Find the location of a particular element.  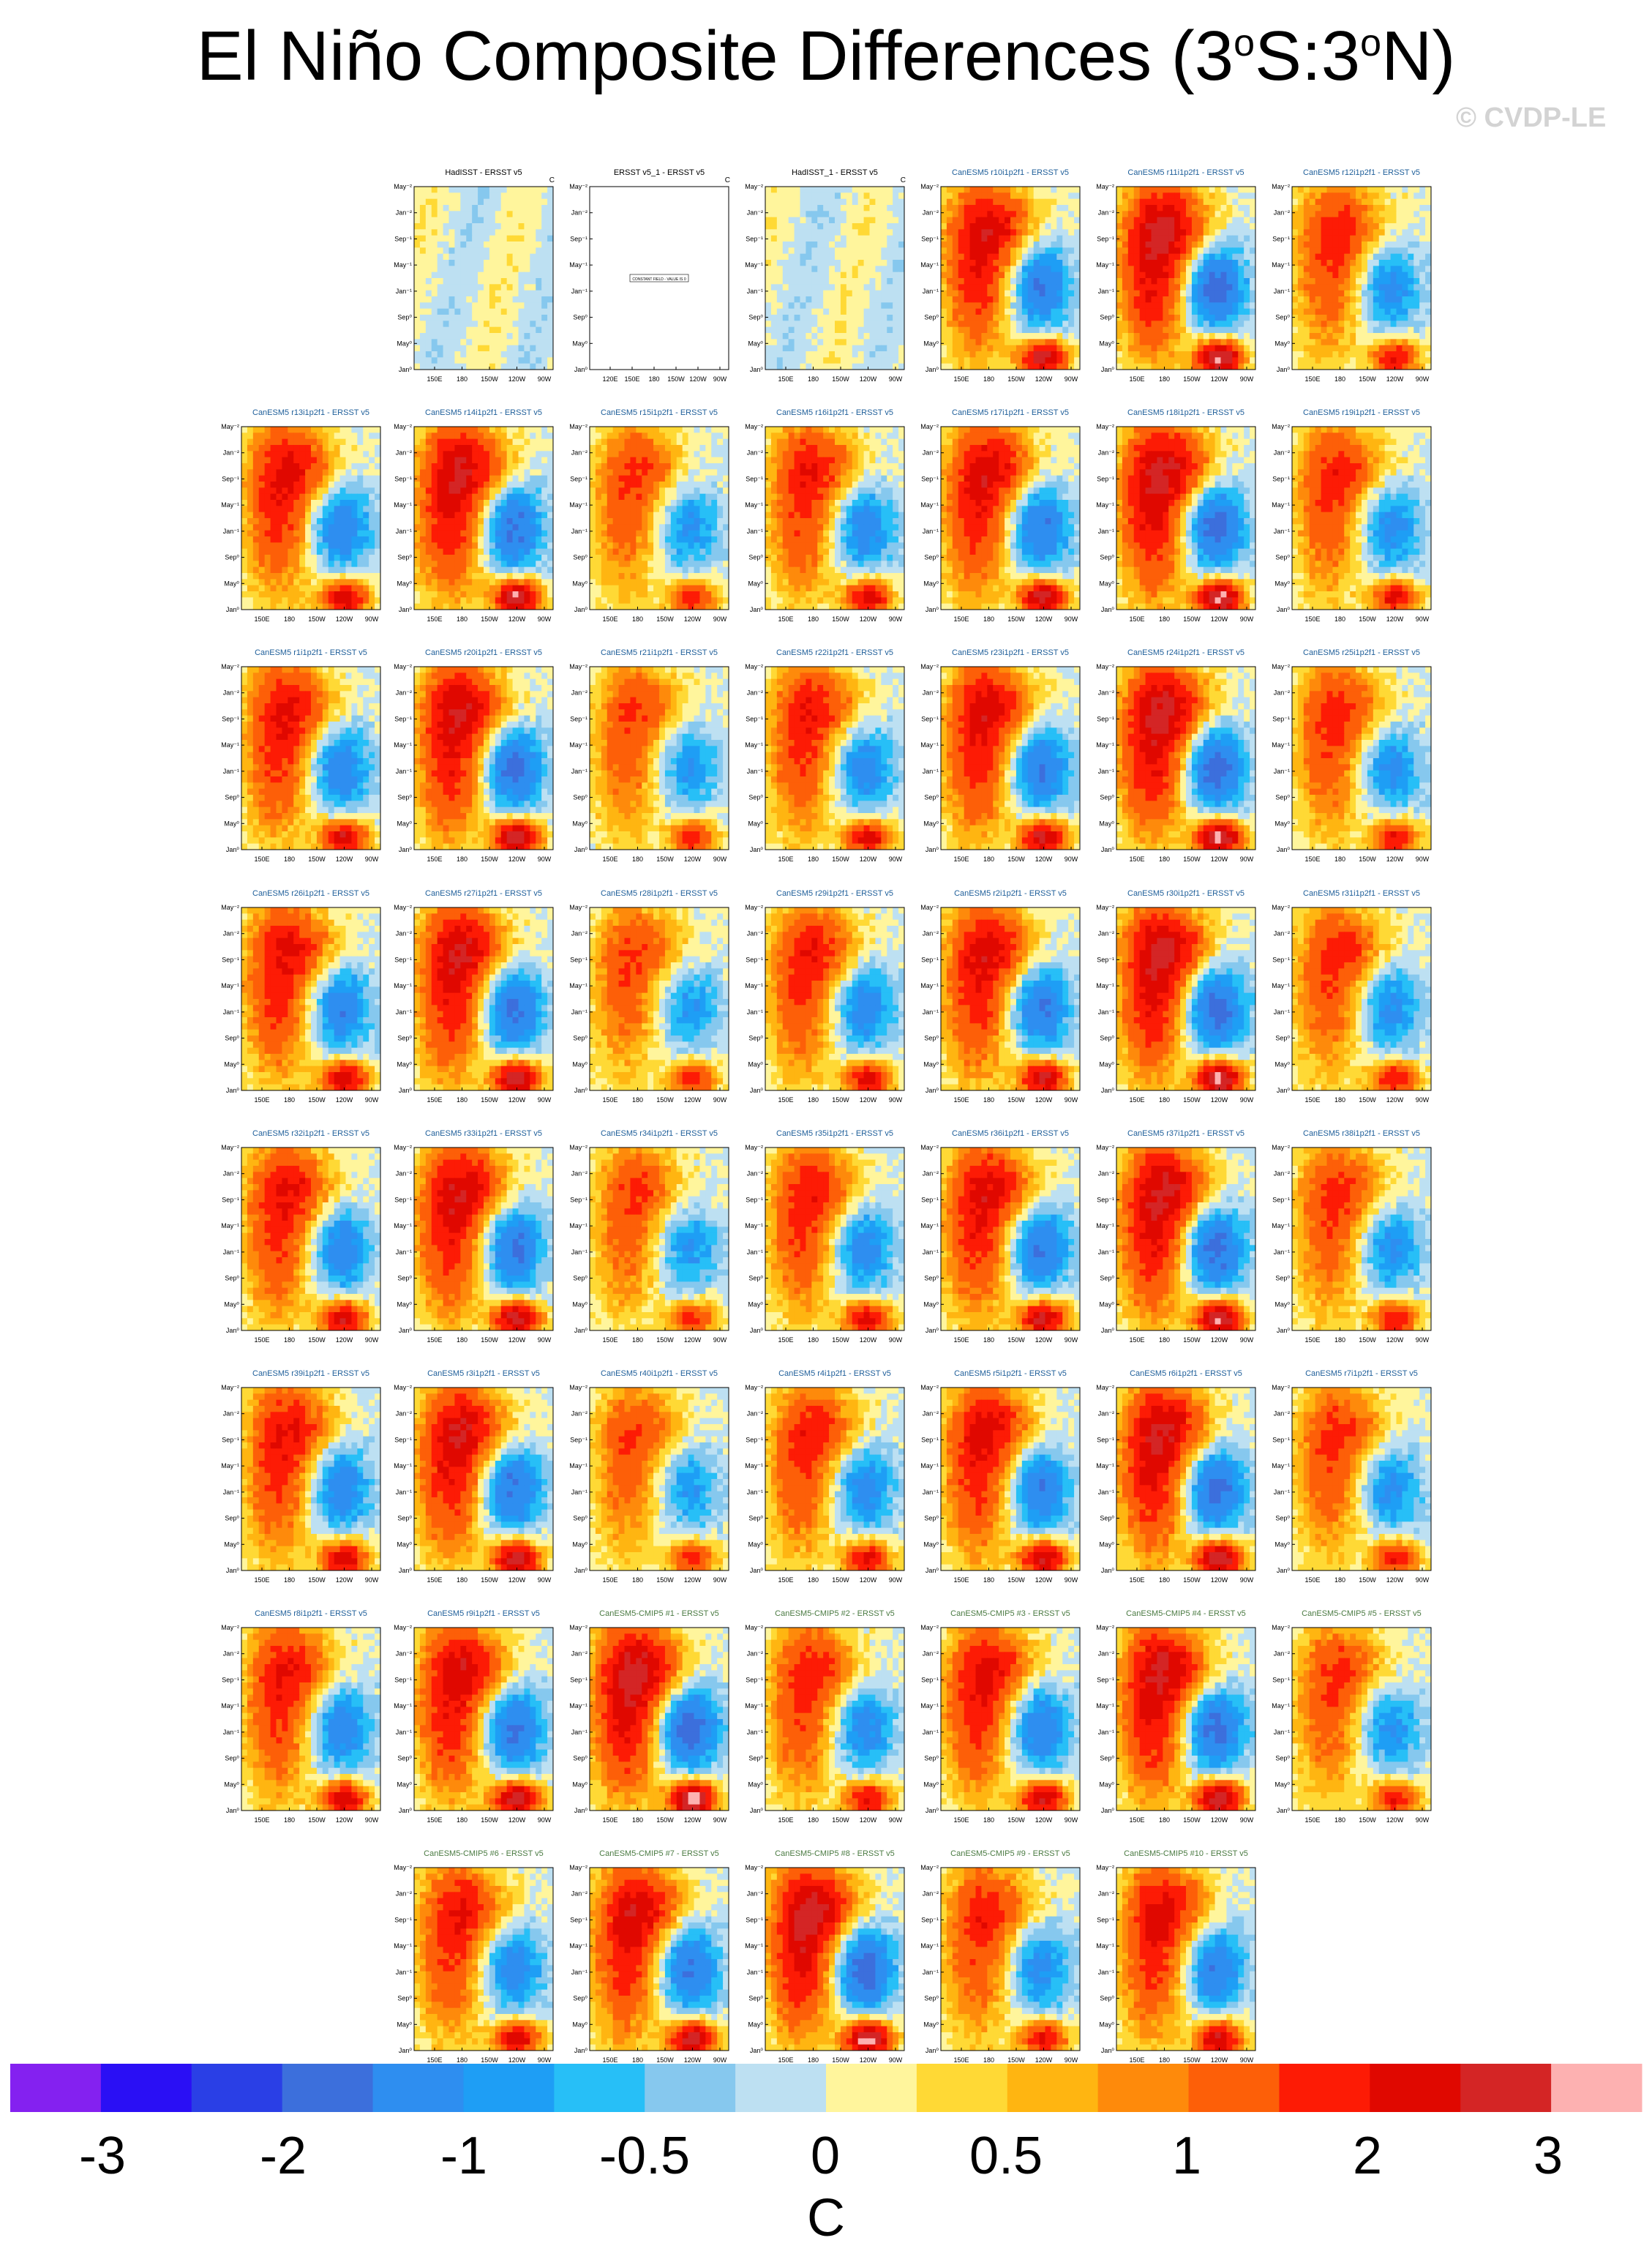

x-tick-label: 120E is located at coordinates (609, 379).